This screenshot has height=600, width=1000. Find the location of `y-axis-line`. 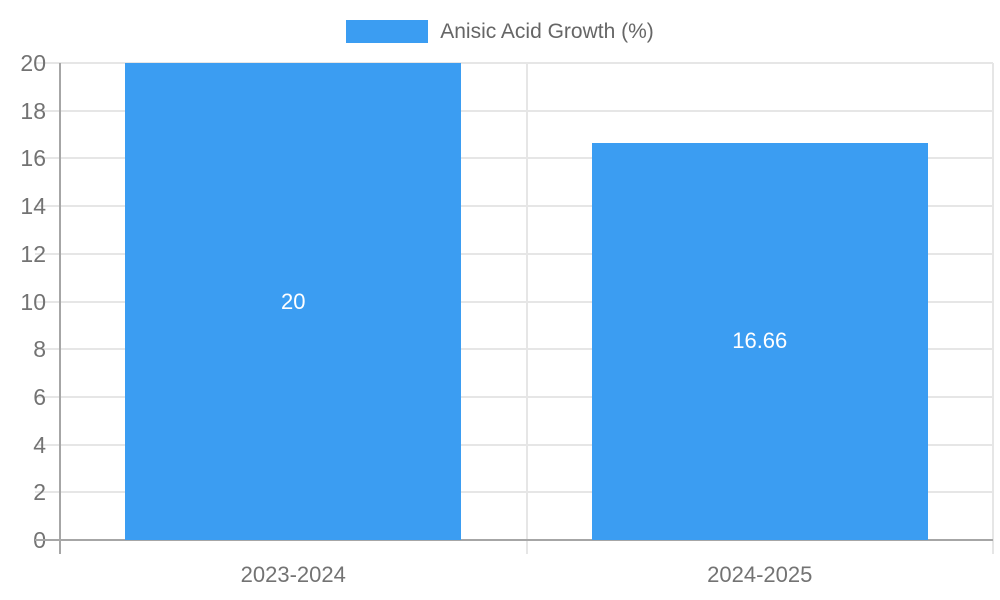

y-axis-line is located at coordinates (60, 308).